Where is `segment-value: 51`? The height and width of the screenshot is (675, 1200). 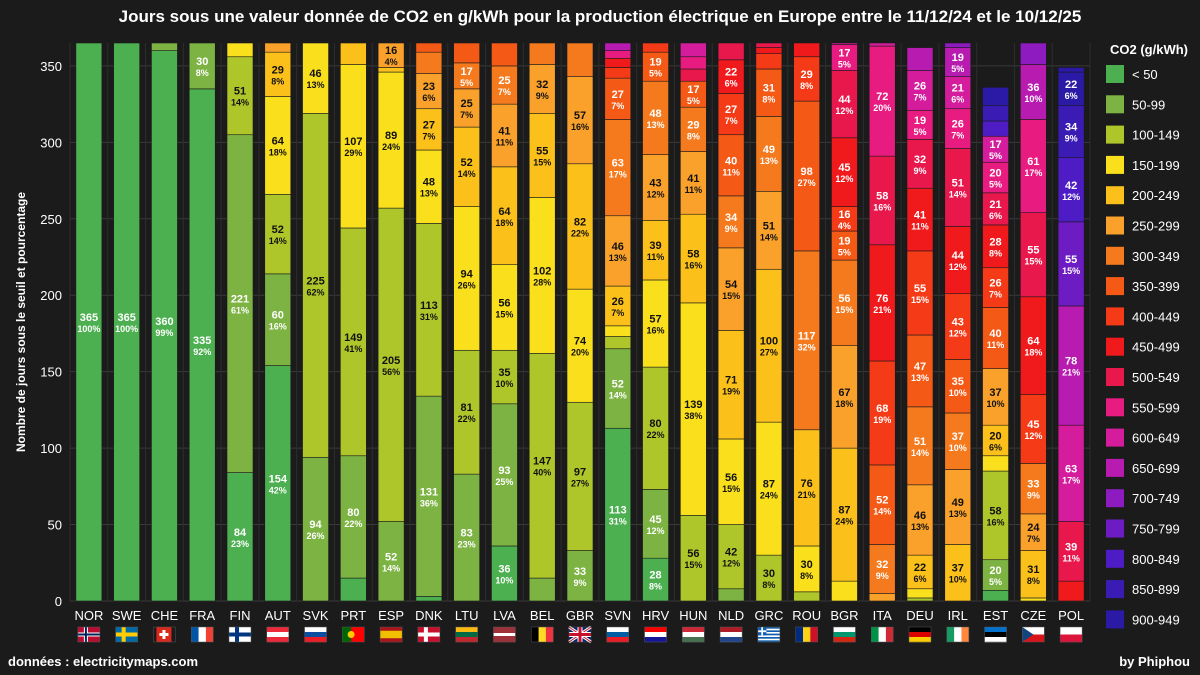 segment-value: 51 is located at coordinates (920, 442).